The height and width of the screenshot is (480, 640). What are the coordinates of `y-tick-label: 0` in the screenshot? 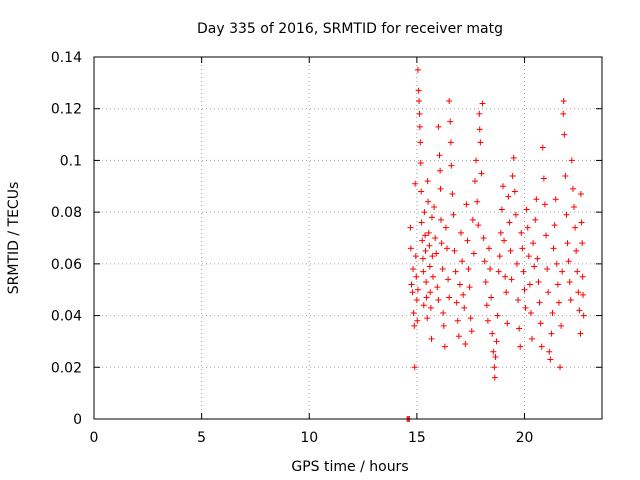 It's located at (77, 420).